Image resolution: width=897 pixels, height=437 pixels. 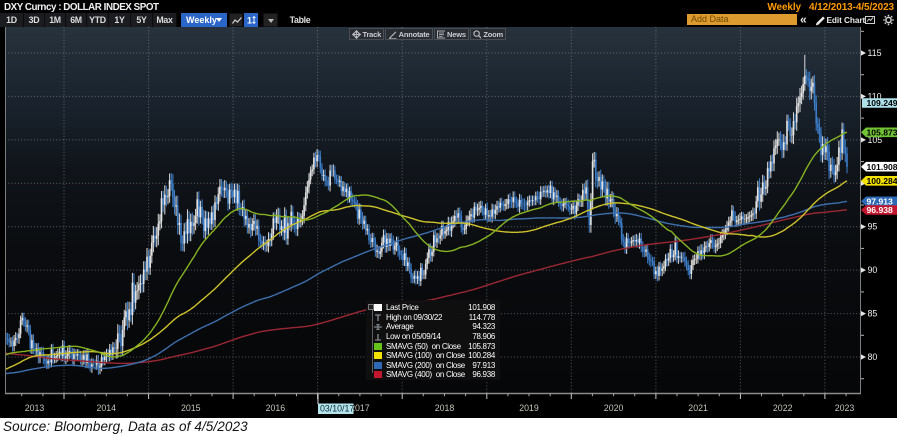 I want to click on svg-text: 95, so click(x=873, y=227).